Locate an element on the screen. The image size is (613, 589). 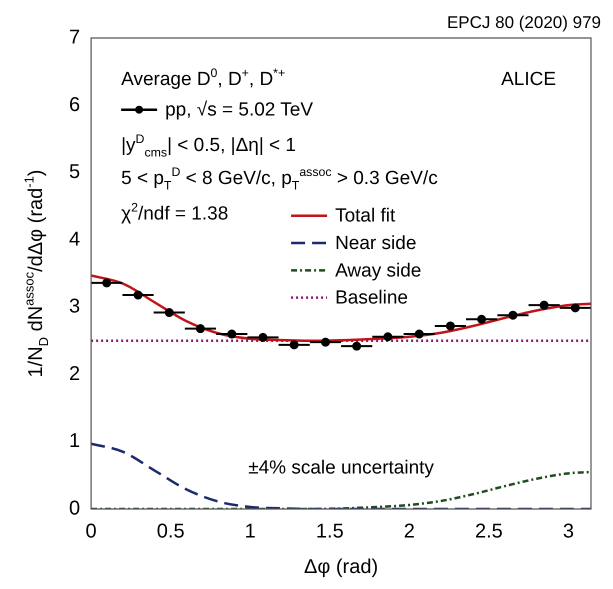
x-tick-label: 2.5 is located at coordinates (489, 531).